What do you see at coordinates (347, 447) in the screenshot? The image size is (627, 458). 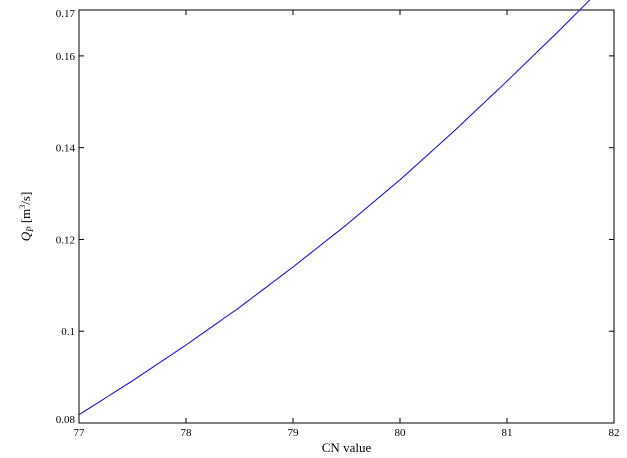 I see `x-axis-title: CN value` at bounding box center [347, 447].